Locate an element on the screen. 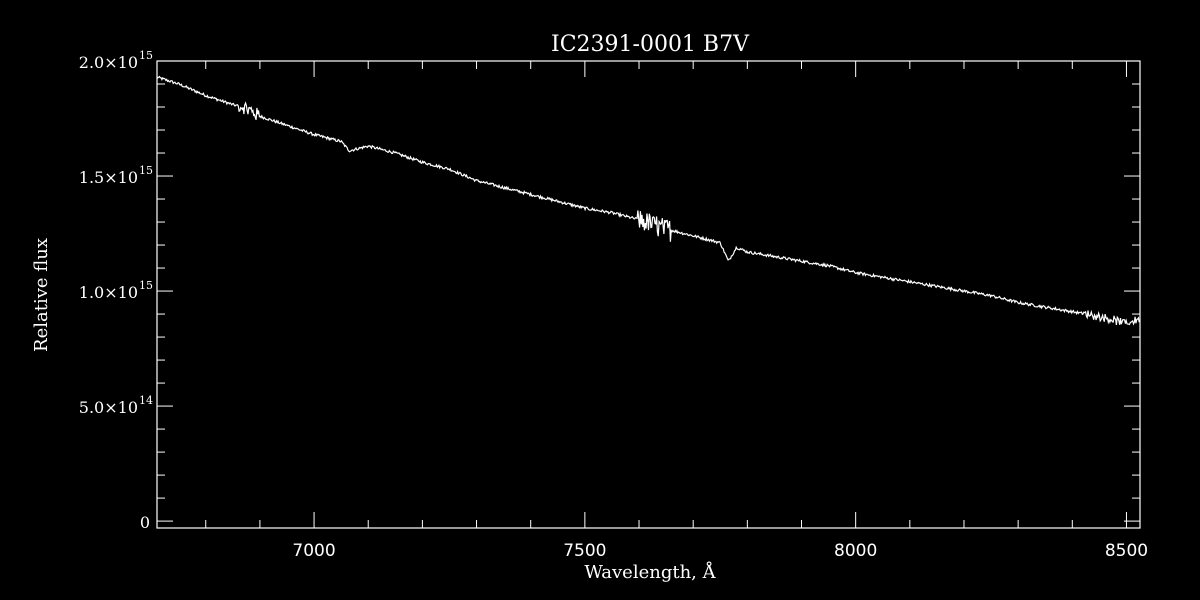 This screenshot has height=600, width=1200. chart-title: IC2391-0001 B7V is located at coordinates (650, 44).